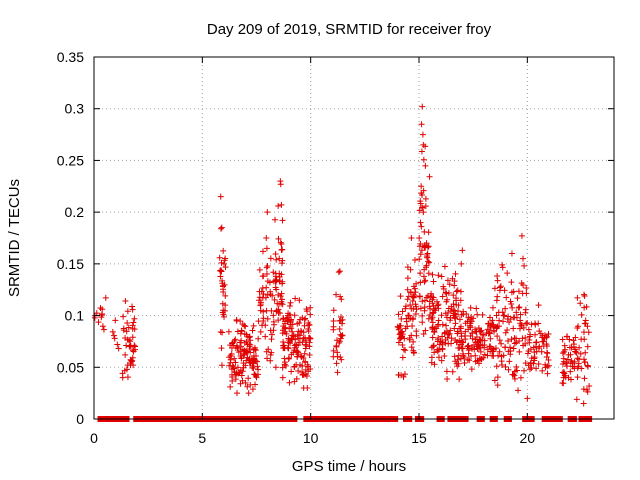  What do you see at coordinates (311, 438) in the screenshot?
I see `x-tick-label: 10` at bounding box center [311, 438].